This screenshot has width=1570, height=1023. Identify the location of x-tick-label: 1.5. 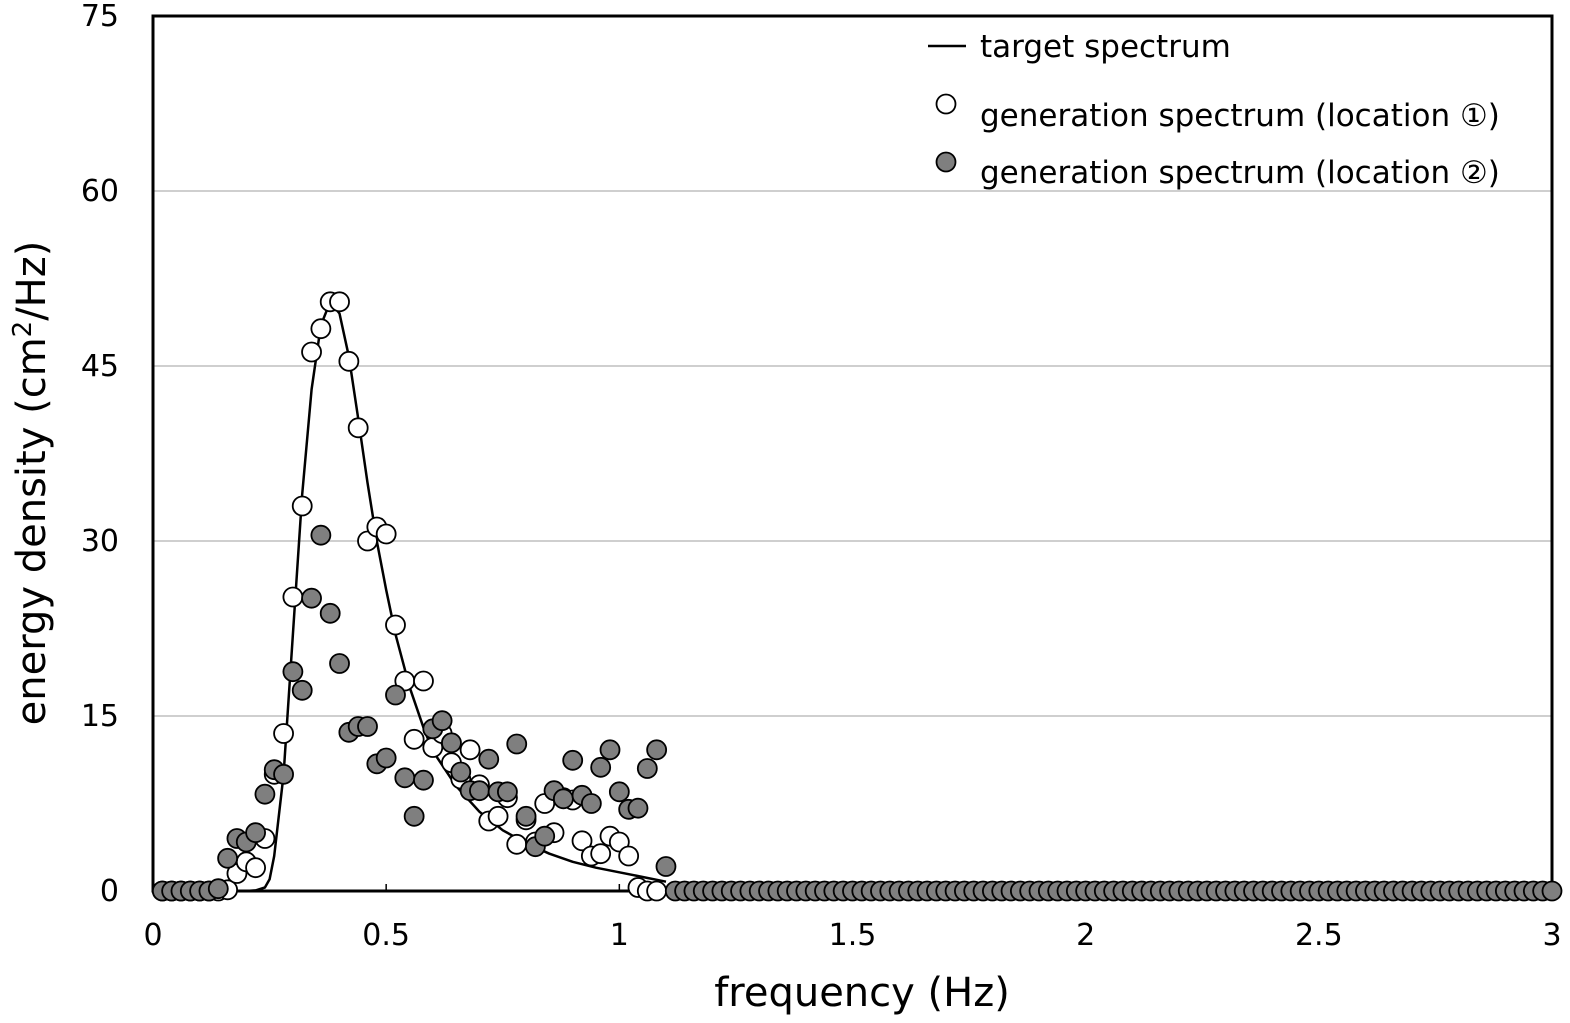
(853, 935).